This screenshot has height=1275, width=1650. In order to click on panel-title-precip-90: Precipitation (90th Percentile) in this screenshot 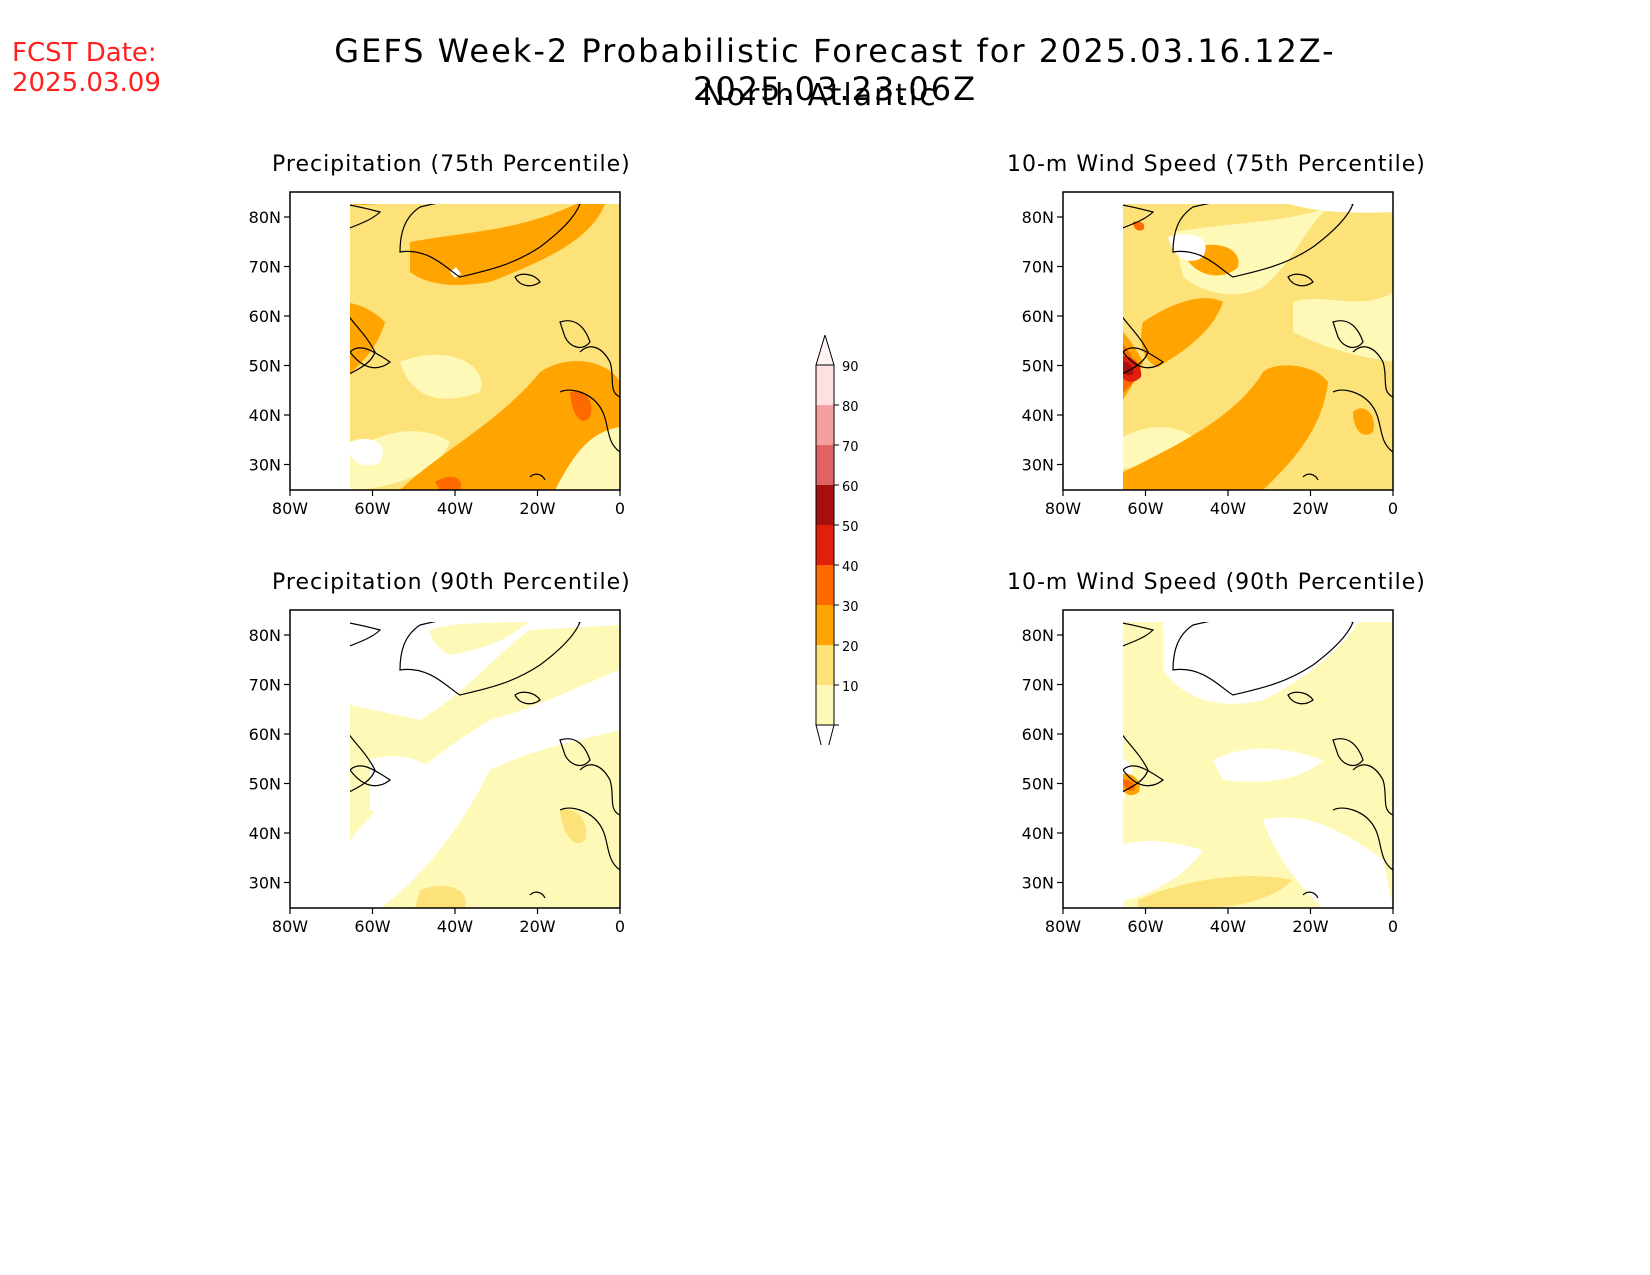, I will do `click(451, 582)`.